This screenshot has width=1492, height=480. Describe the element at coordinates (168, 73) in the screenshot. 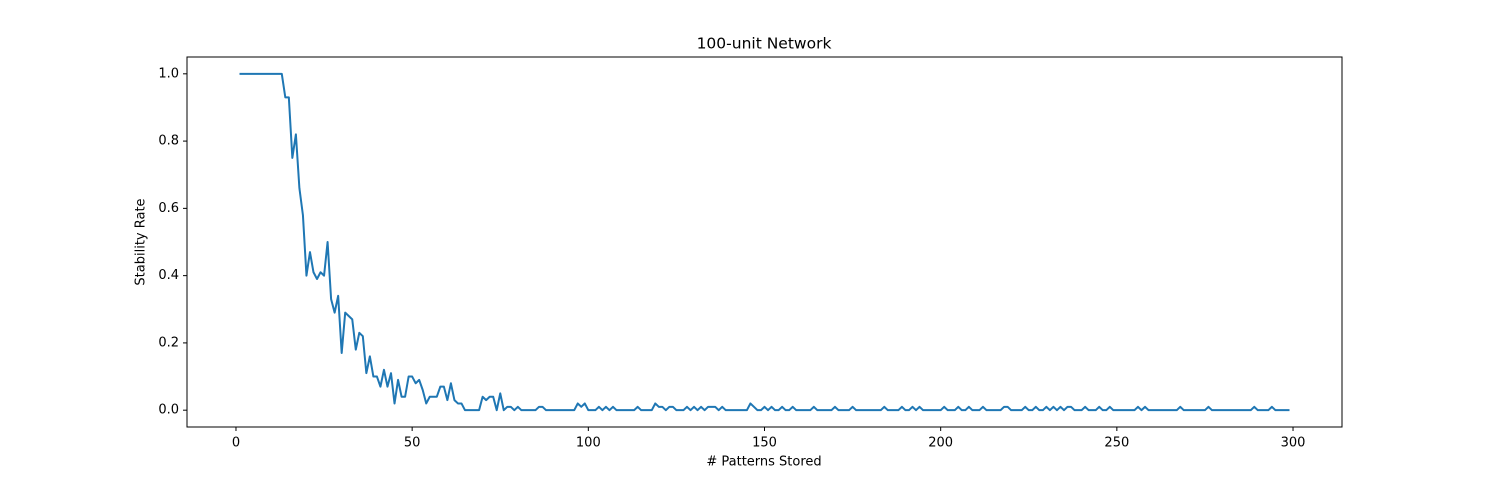

I see `y-tick-label: 1.0` at that location.